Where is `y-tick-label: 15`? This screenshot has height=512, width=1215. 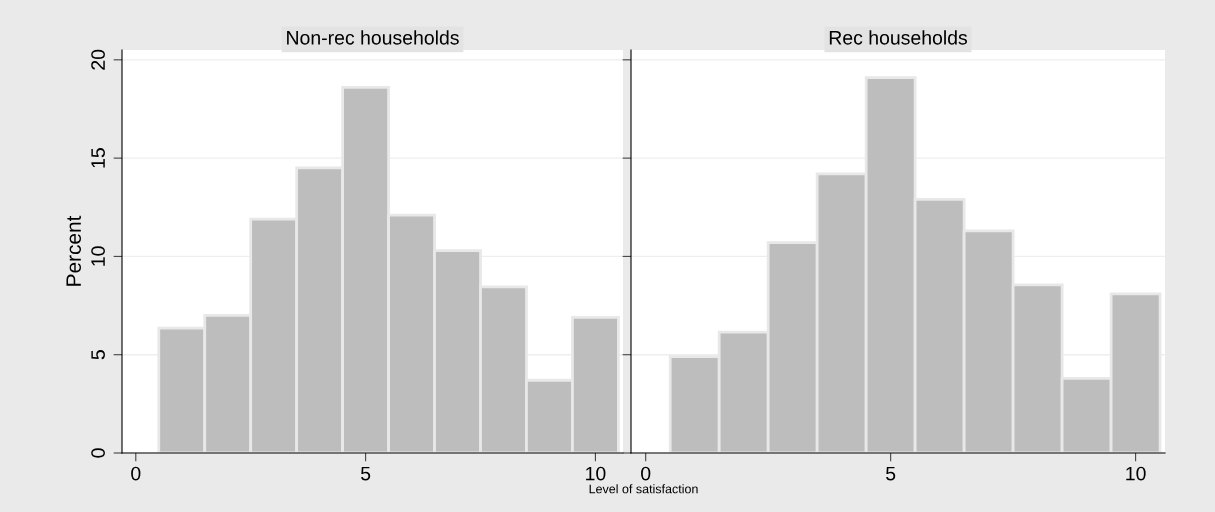 y-tick-label: 15 is located at coordinates (98, 158).